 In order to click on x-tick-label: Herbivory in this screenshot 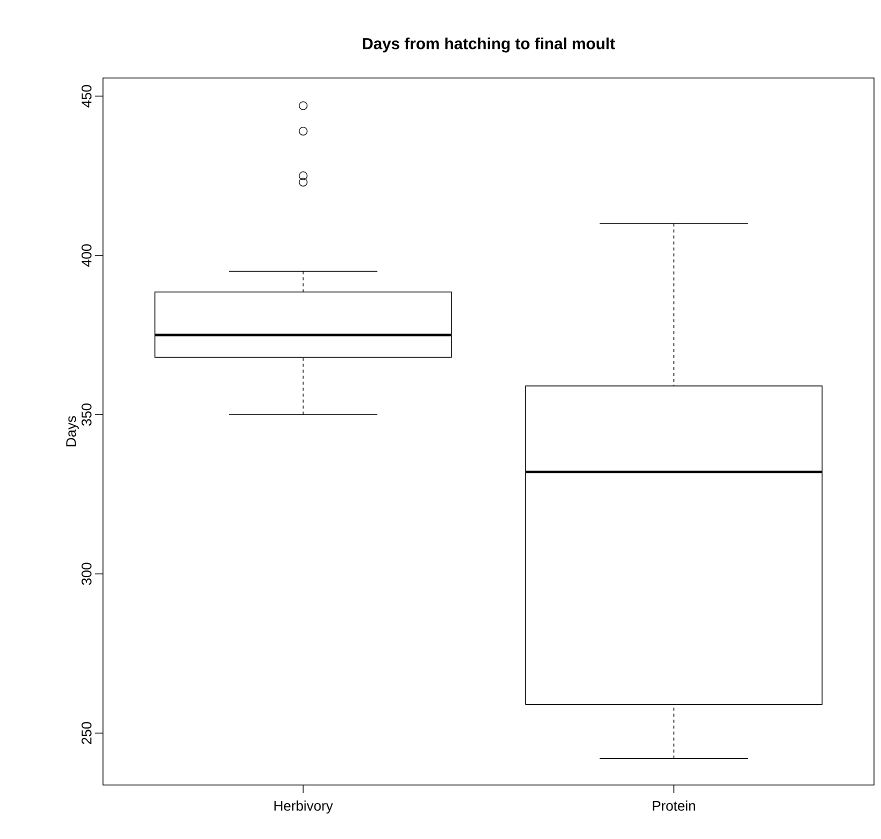, I will do `click(303, 807)`.